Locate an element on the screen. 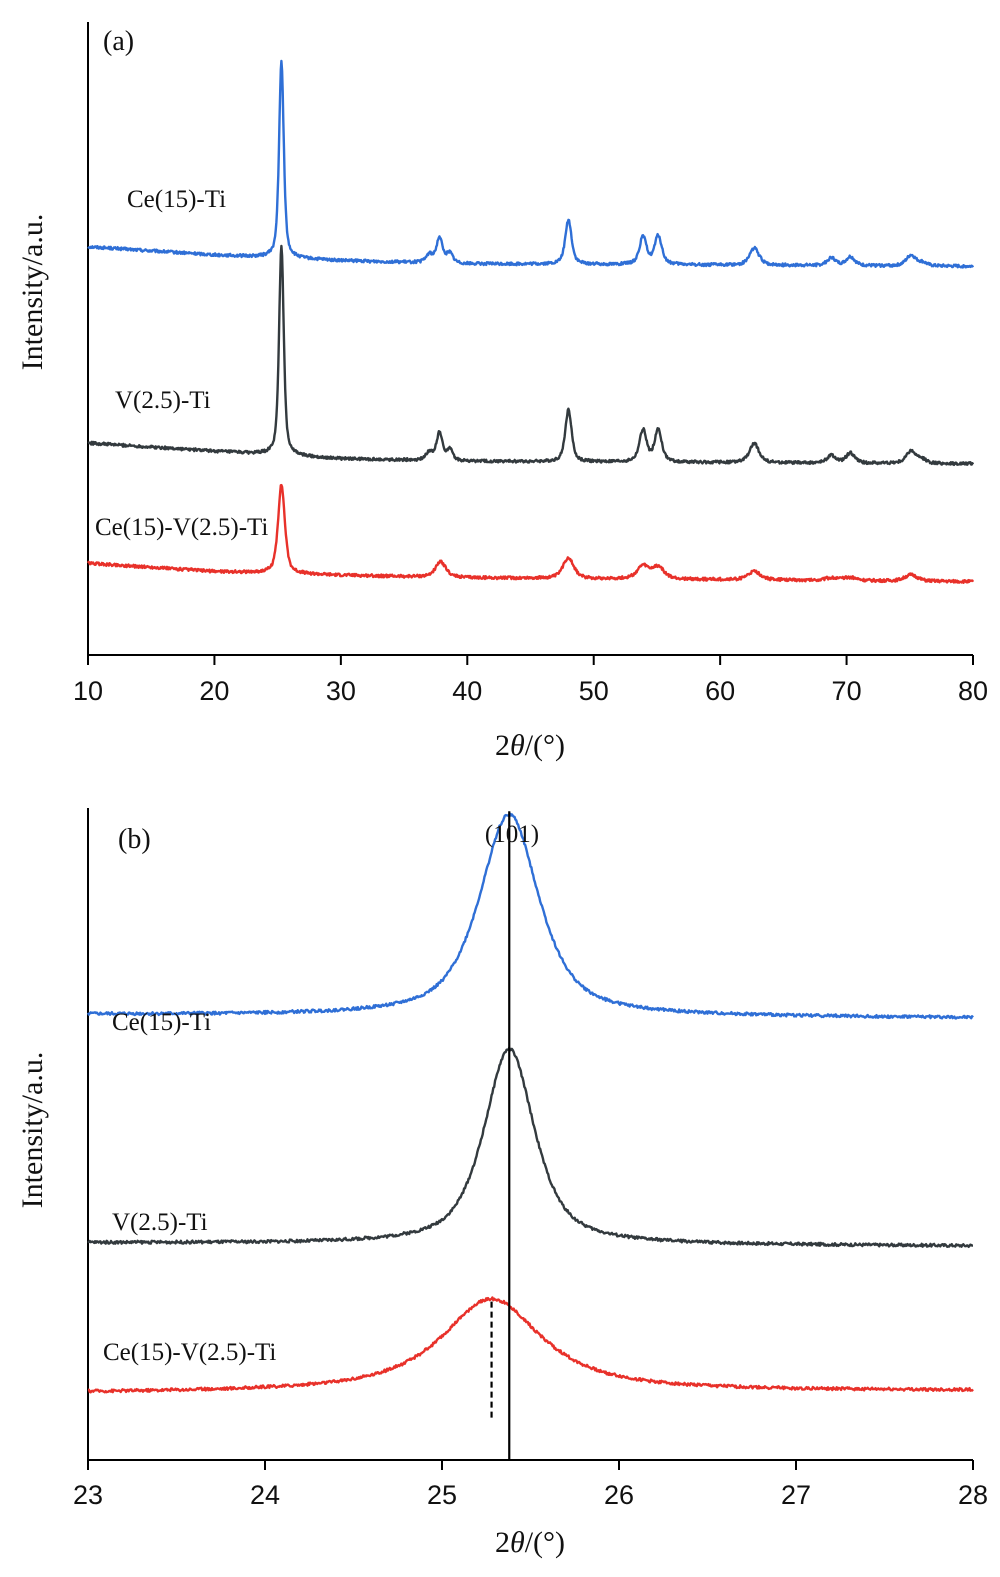 This screenshot has width=1000, height=1577. panel-b-series-1-label: V(2.5)-Ti is located at coordinates (160, 1222).